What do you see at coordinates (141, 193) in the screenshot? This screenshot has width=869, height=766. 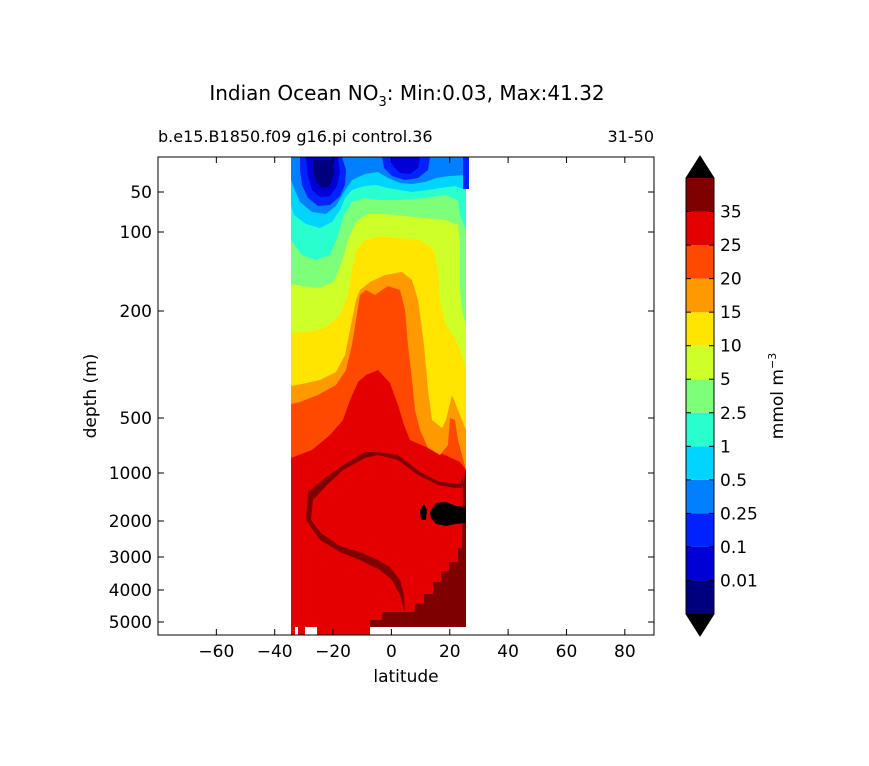 I see `y-tick-label: 50` at bounding box center [141, 193].